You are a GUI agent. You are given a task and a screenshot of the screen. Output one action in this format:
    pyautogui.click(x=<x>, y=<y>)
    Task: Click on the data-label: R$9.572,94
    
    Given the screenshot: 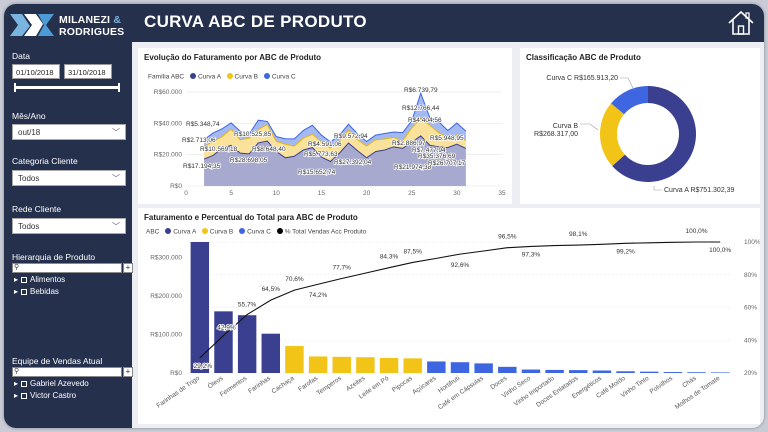 What is the action you would take?
    pyautogui.click(x=351, y=136)
    